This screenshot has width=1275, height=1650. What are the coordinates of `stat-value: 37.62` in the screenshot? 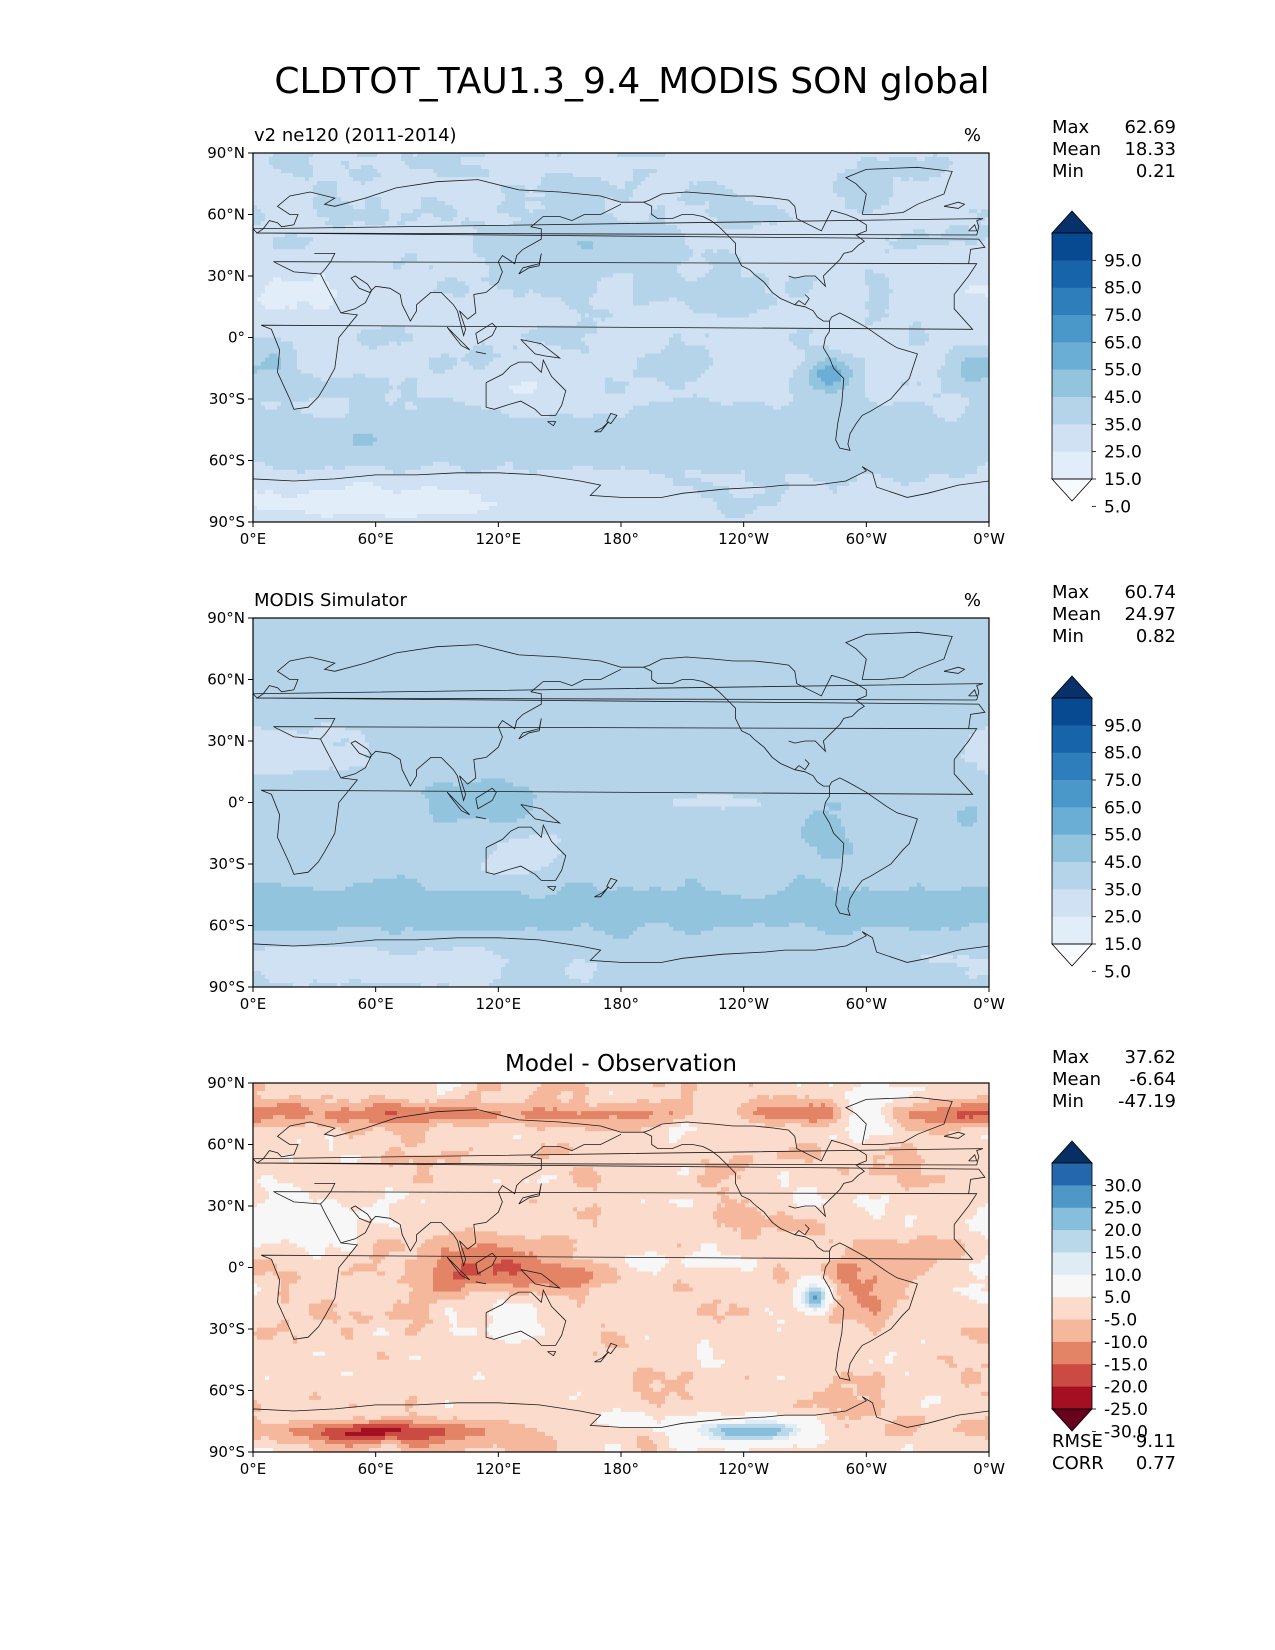 It's located at (1150, 1057).